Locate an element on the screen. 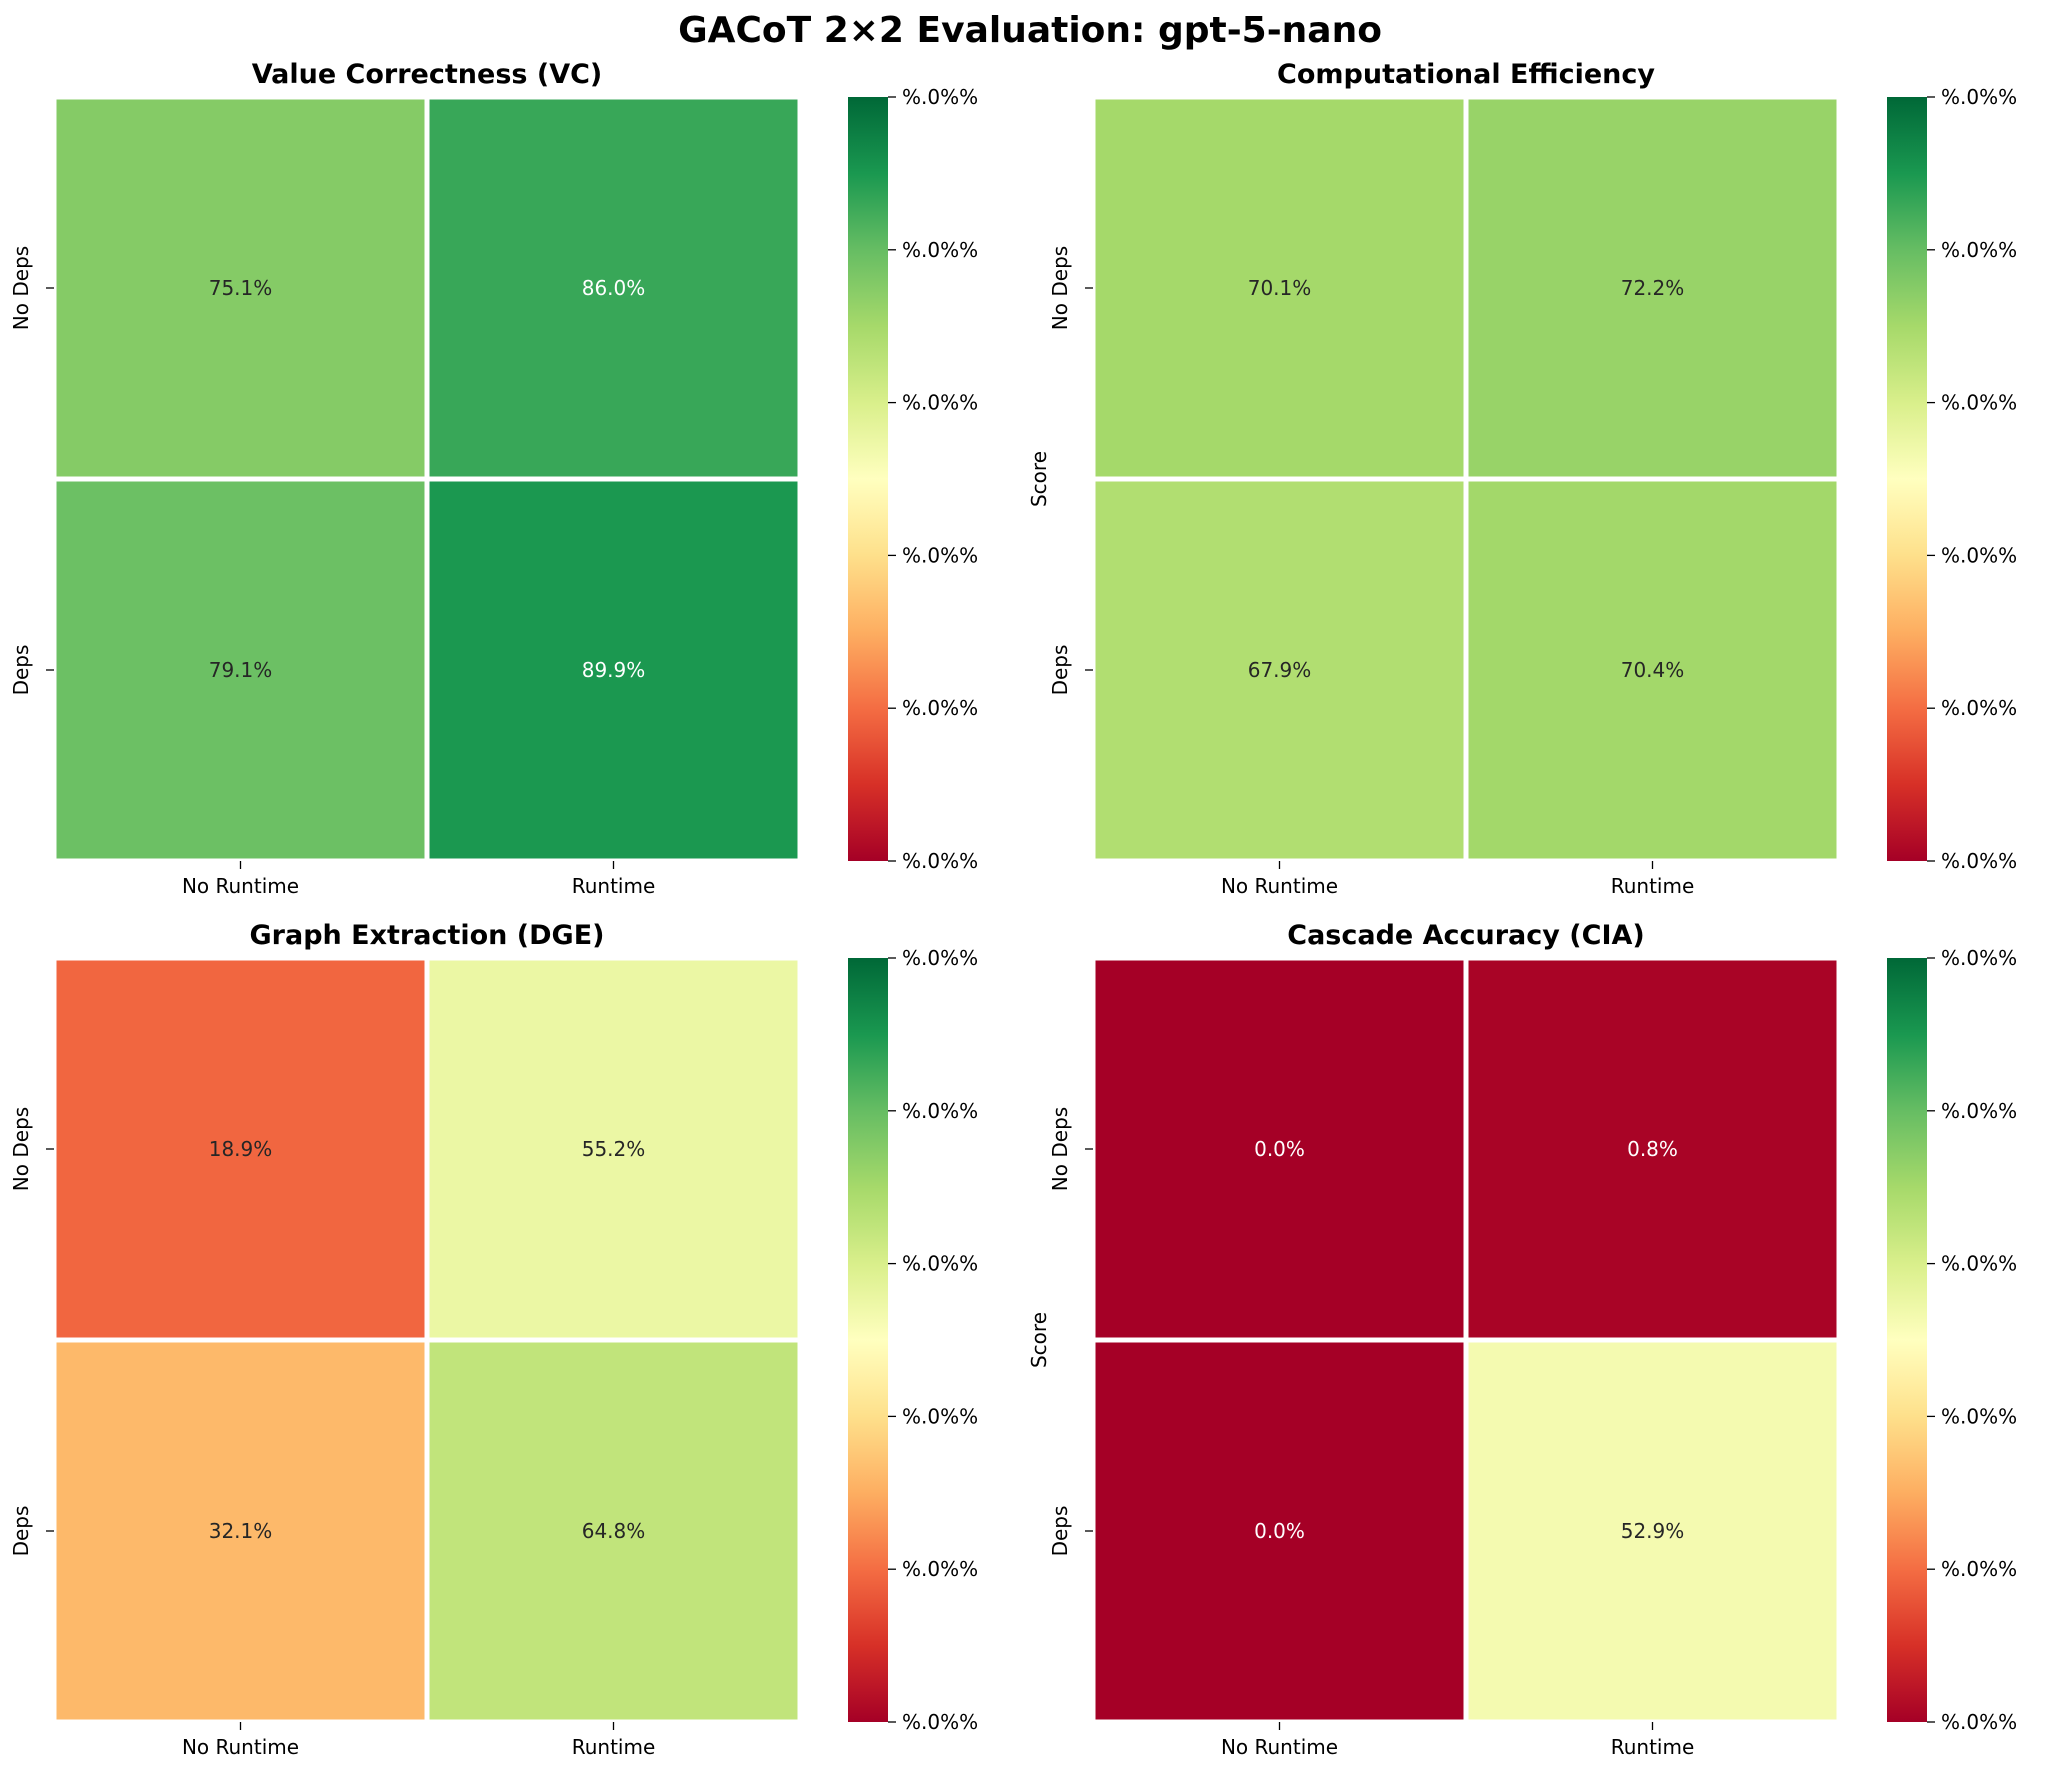 The width and height of the screenshot is (2060, 1770). cell-value-label: 86.0% is located at coordinates (614, 288).